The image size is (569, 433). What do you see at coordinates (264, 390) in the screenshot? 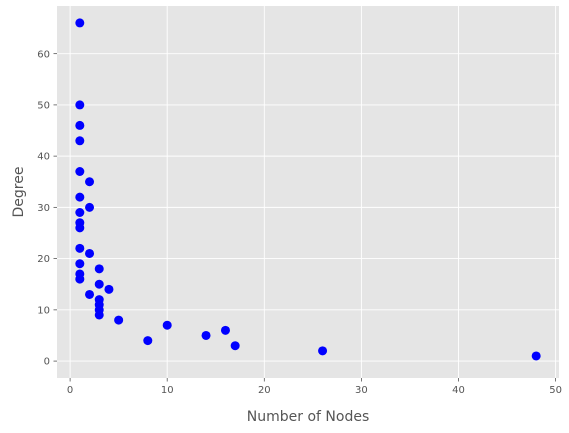
I see `x-tick-label: 20` at bounding box center [264, 390].